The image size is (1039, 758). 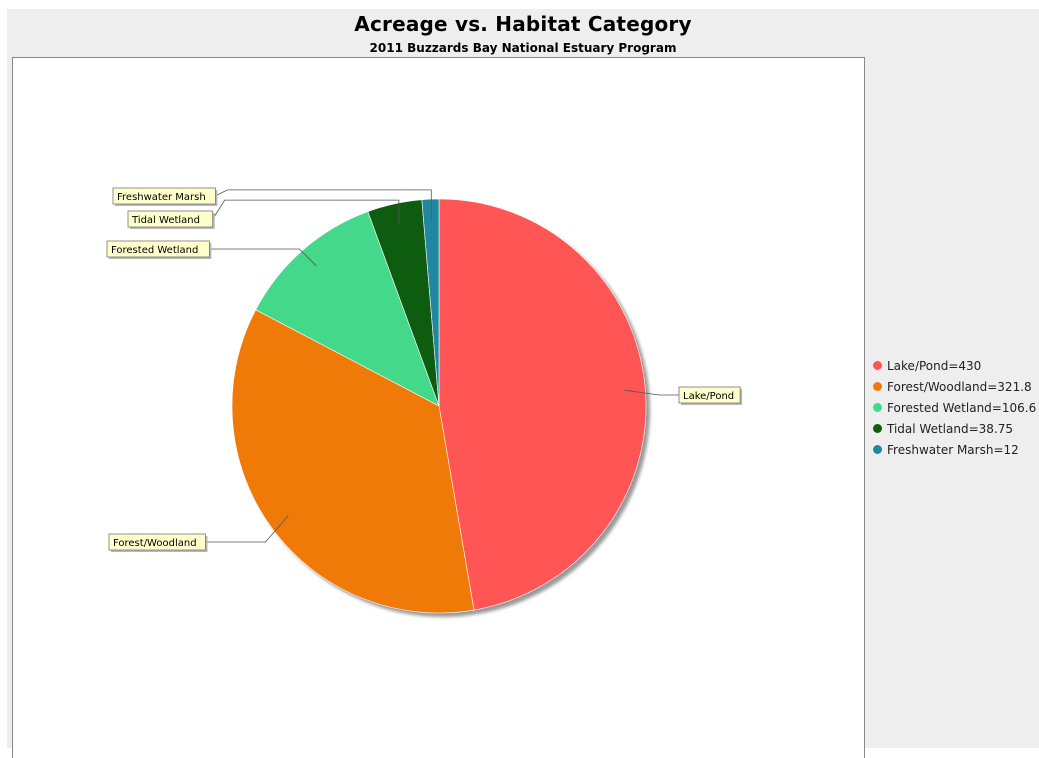 What do you see at coordinates (953, 449) in the screenshot?
I see `legend-label: Freshwater Marsh=12` at bounding box center [953, 449].